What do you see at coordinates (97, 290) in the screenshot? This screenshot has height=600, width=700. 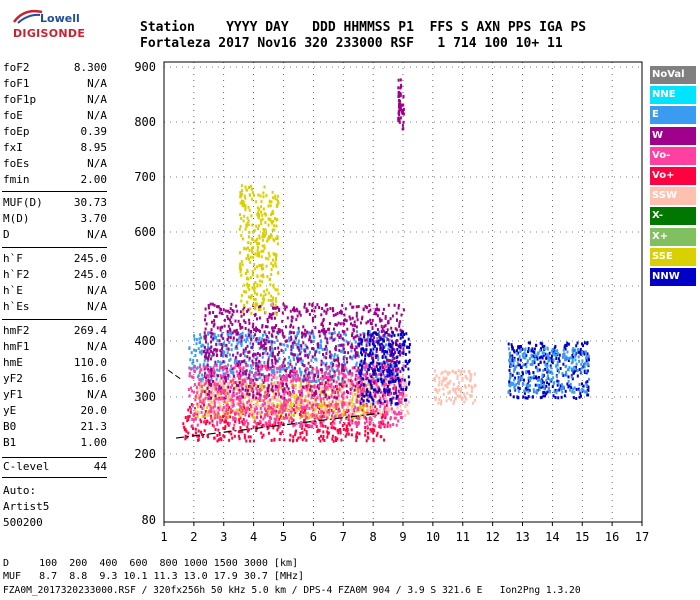 I see `param-value: N/A` at bounding box center [97, 290].